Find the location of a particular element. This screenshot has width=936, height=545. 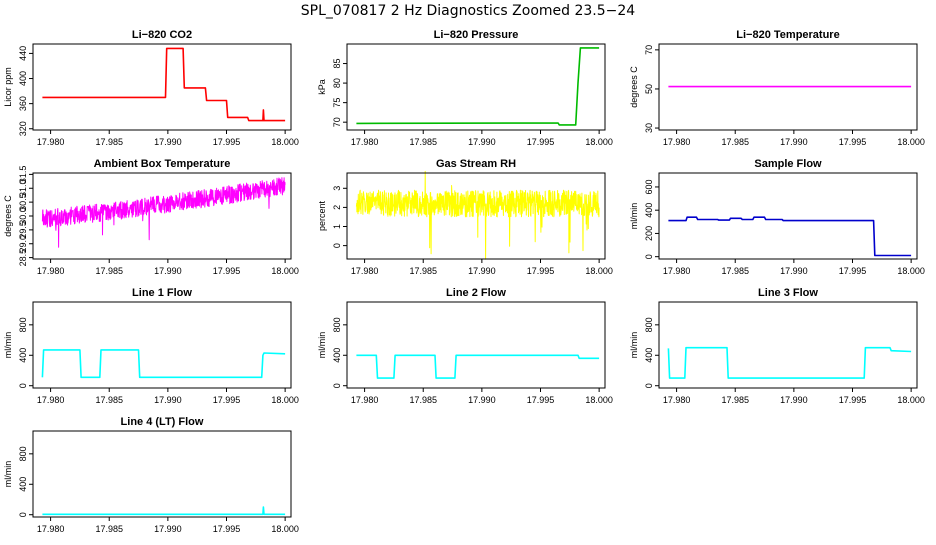

y-axis-label: kPa is located at coordinates (322, 87).